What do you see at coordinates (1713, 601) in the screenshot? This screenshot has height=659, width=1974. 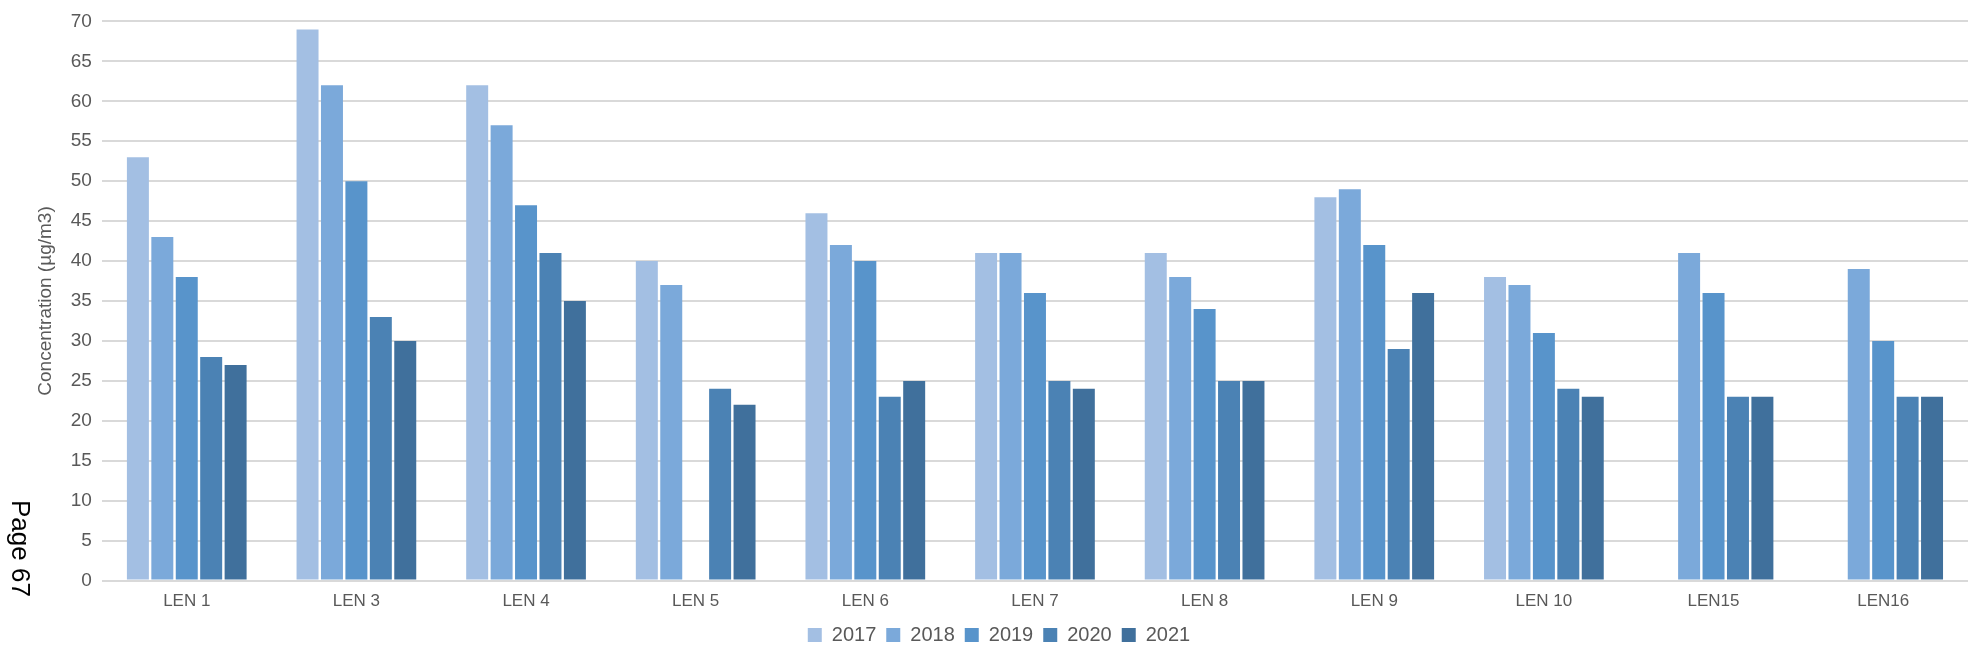 I see `x-tick-label: LEN15` at bounding box center [1713, 601].